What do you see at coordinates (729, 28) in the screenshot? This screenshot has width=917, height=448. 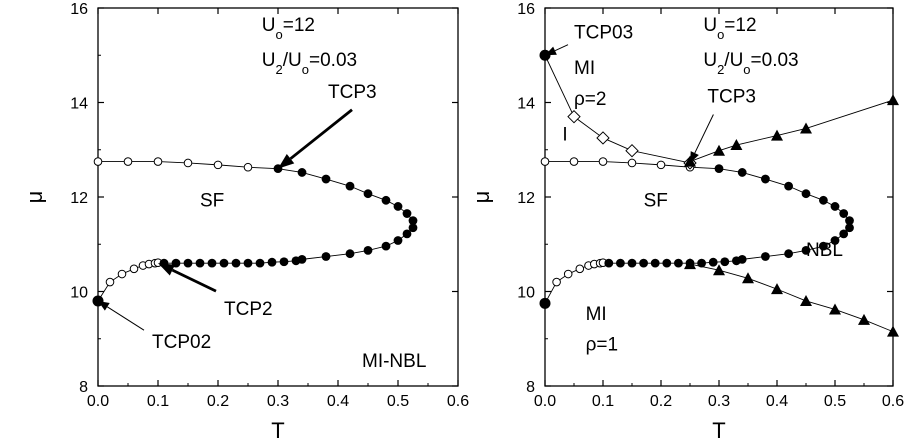 I see `parameter-label: Uo=12` at bounding box center [729, 28].